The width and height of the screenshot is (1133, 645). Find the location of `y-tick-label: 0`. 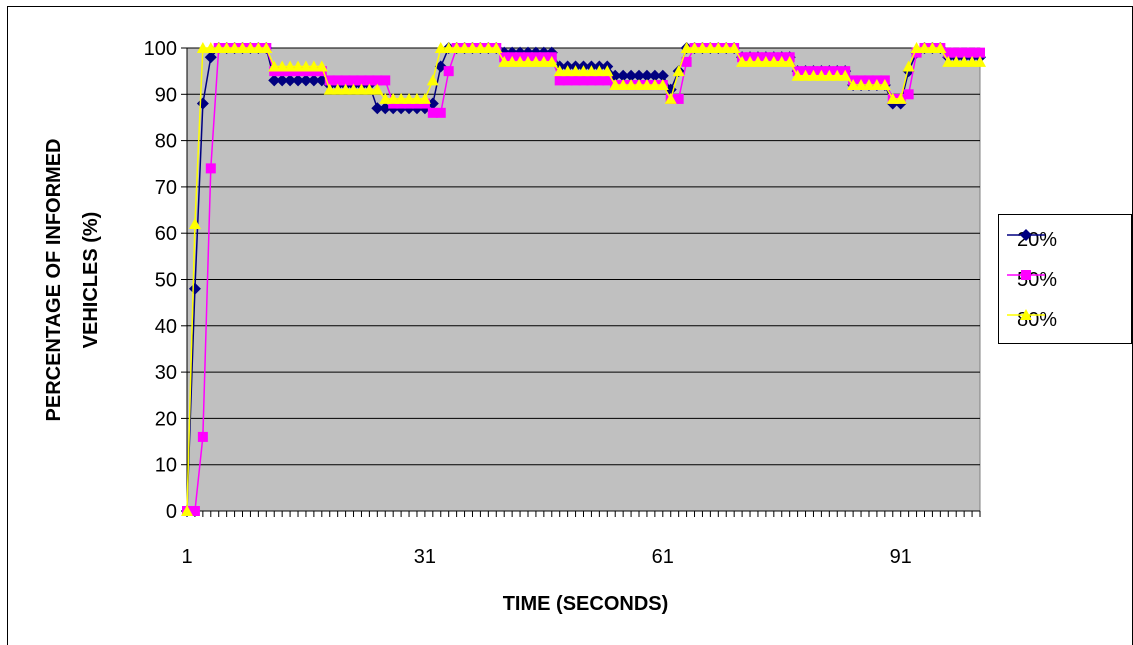

y-tick-label: 0 is located at coordinates (171, 512).